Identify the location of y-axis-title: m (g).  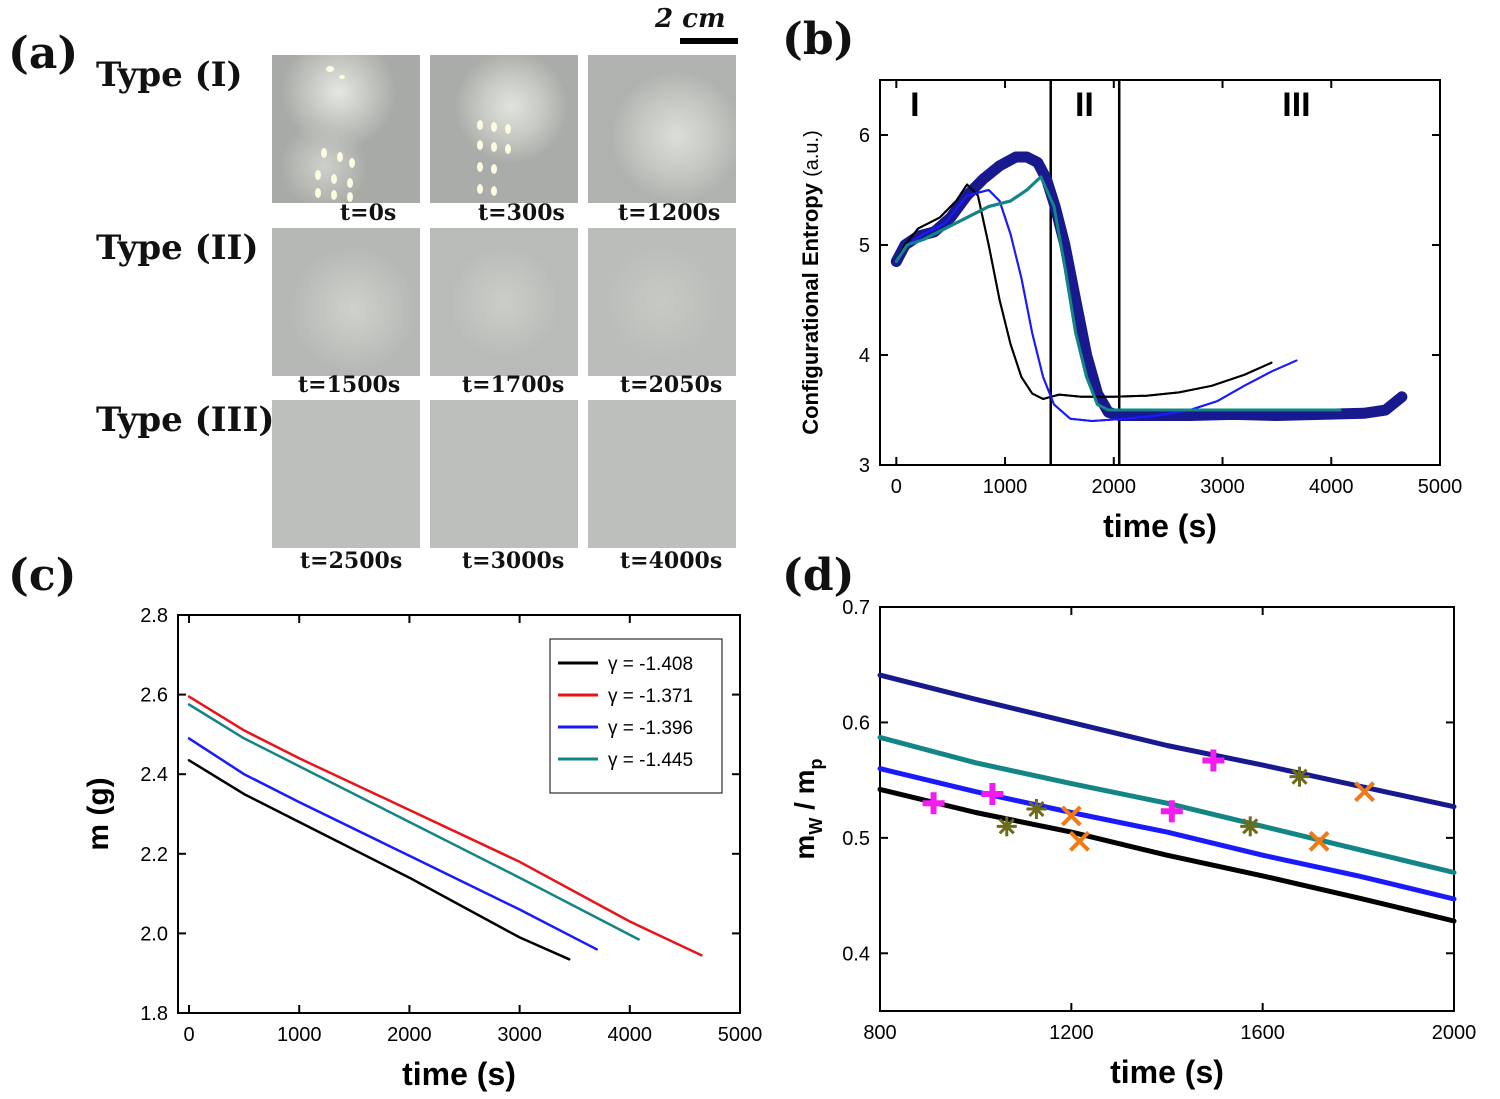
(98, 813).